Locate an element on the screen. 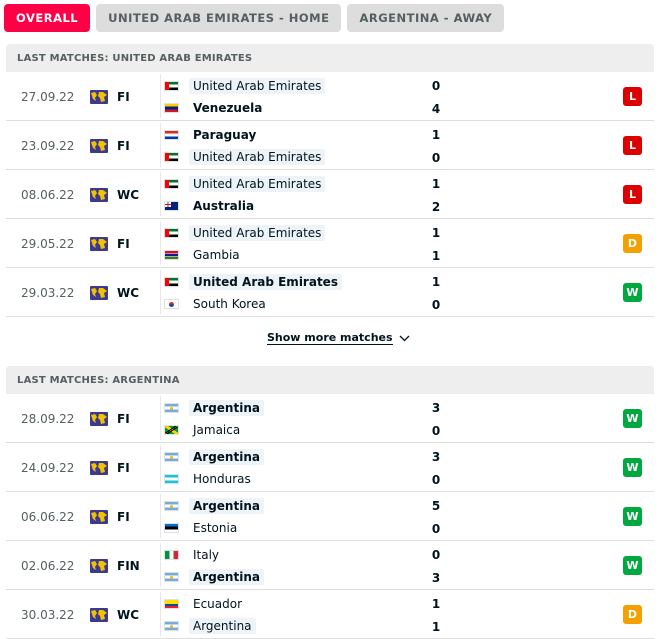  match-date: 30.03.22 is located at coordinates (48, 614).